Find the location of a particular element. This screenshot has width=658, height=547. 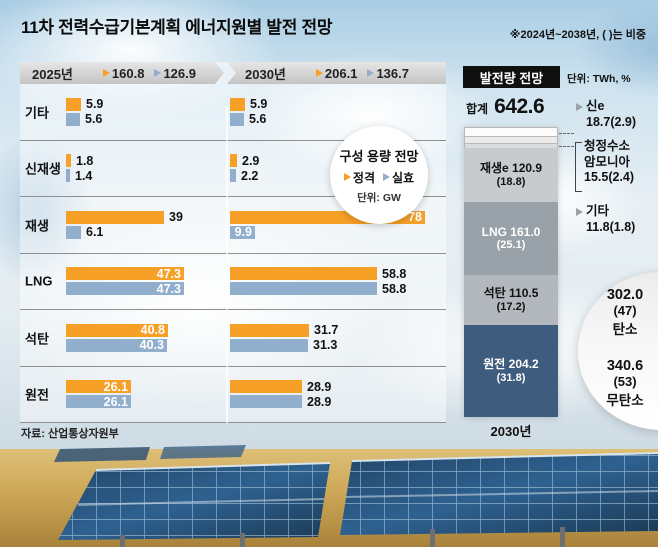

rated-bar: 47.3 is located at coordinates (125, 273).